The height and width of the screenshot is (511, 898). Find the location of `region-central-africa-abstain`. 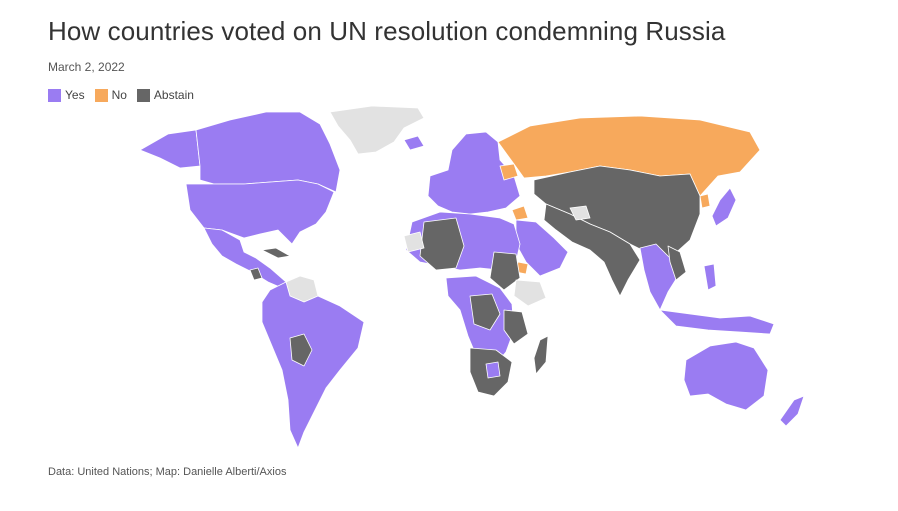

region-central-africa-abstain is located at coordinates (485, 312).